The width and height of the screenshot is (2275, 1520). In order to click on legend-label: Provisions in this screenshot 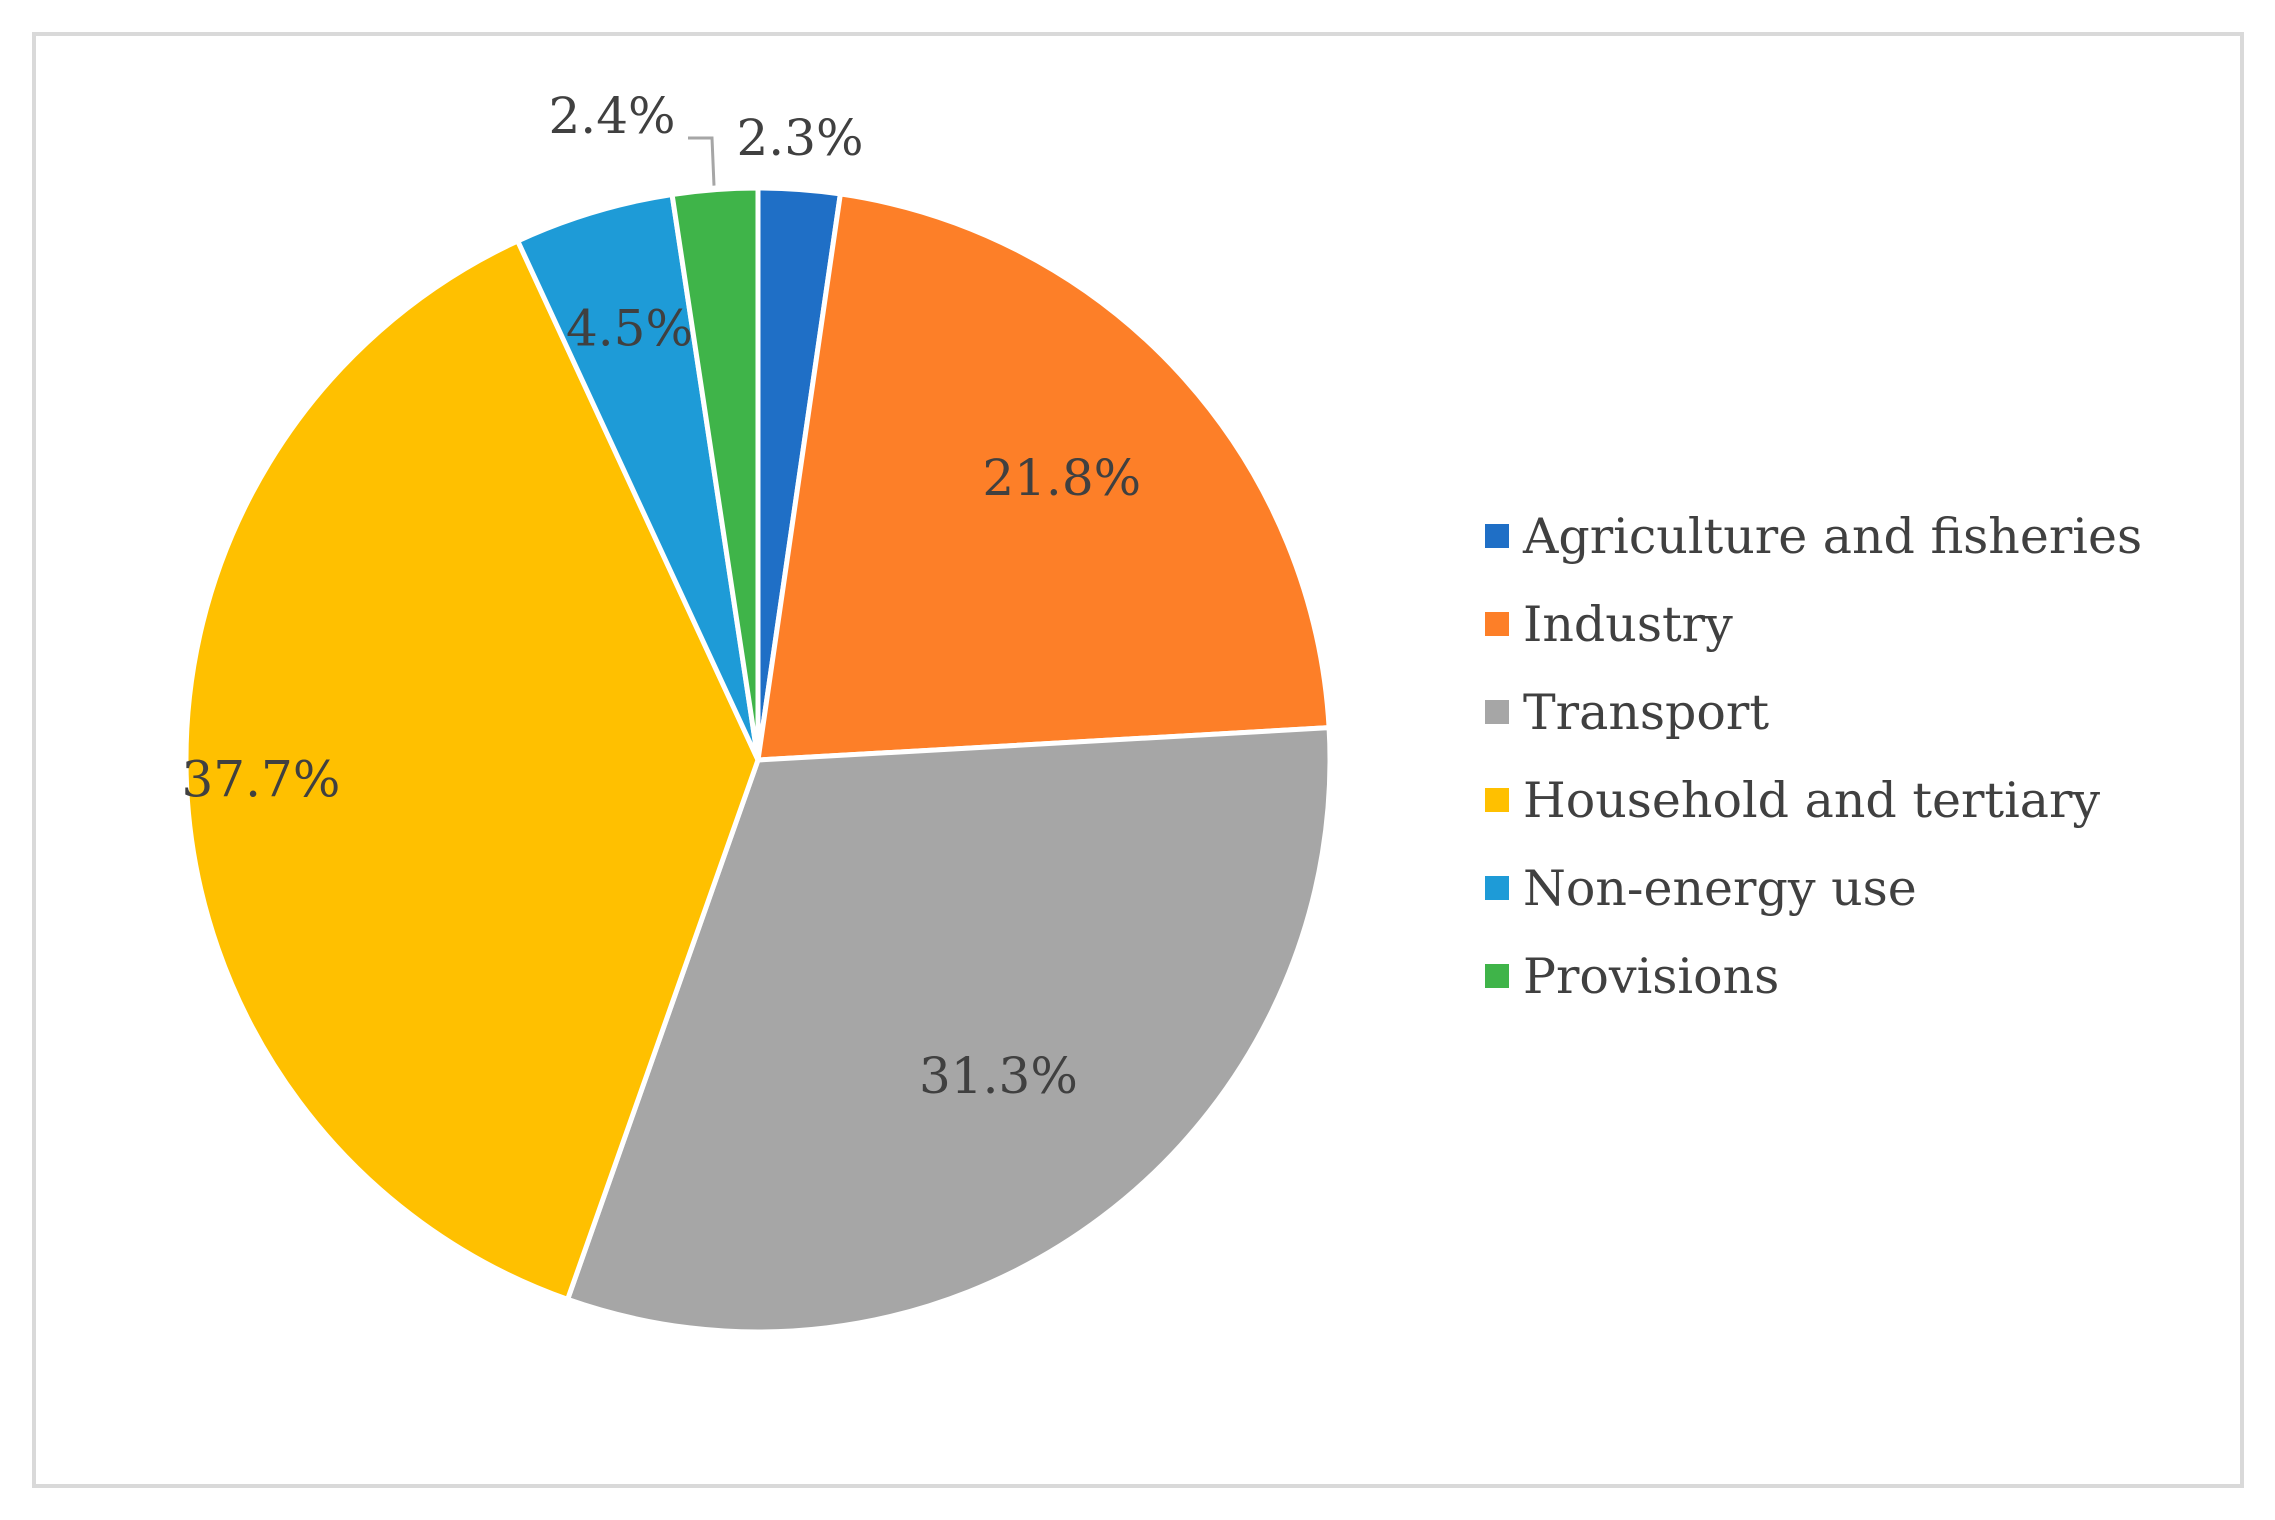, I will do `click(1651, 976)`.